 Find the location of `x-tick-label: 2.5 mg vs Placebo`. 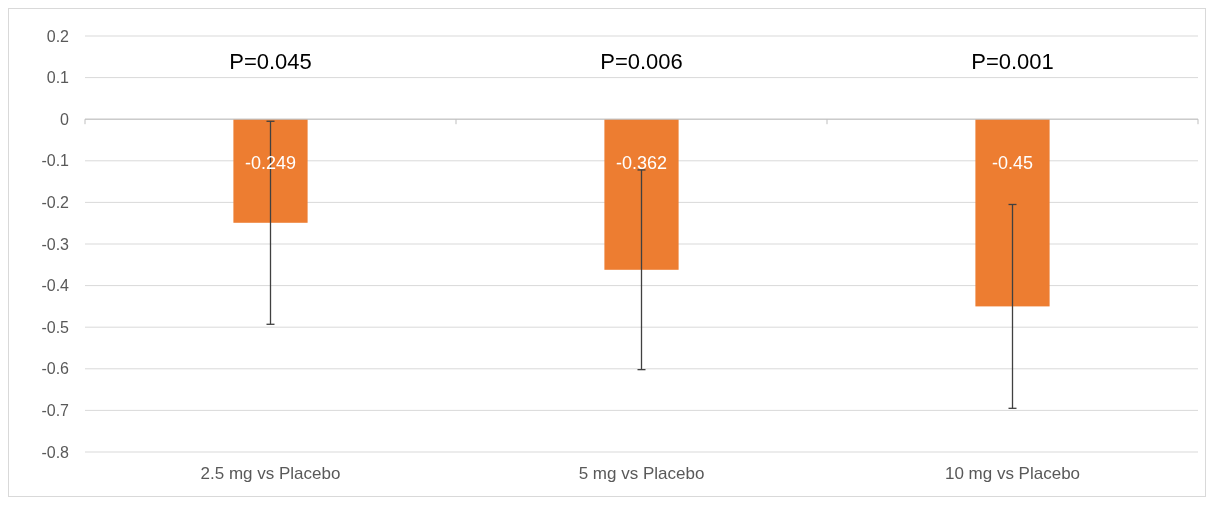

x-tick-label: 2.5 mg vs Placebo is located at coordinates (270, 473).